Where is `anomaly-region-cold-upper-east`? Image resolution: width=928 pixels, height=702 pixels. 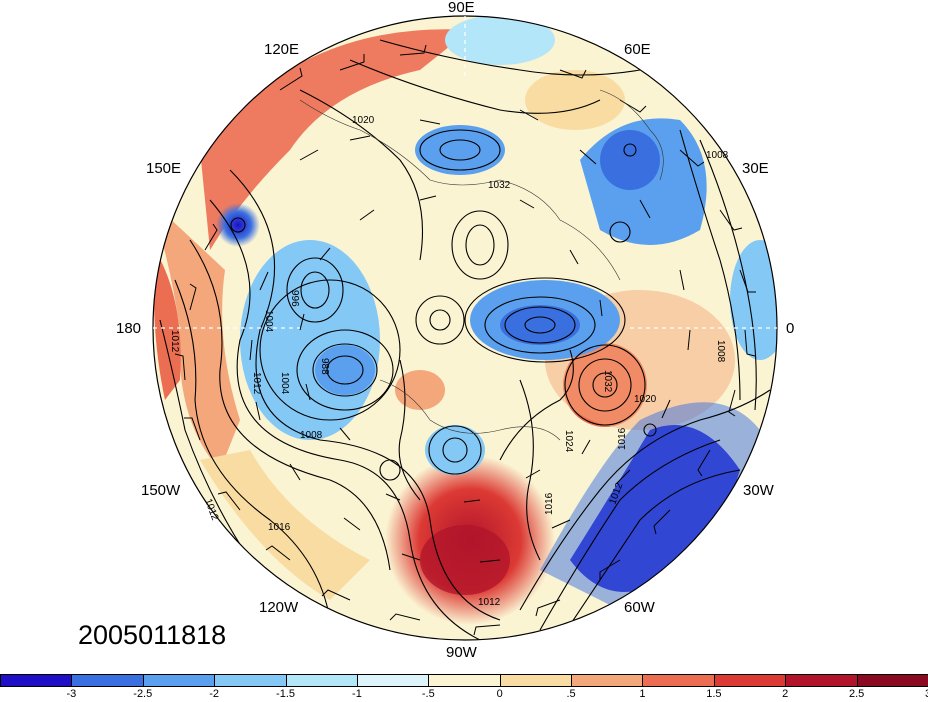
anomaly-region-cold-upper-east is located at coordinates (500, 40).